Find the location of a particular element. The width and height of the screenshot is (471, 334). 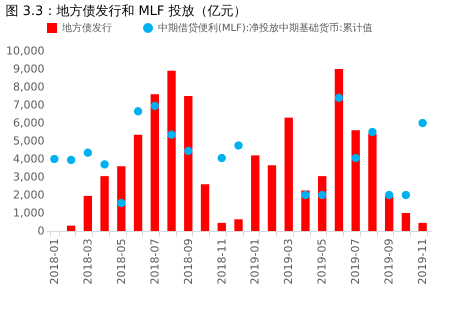

y-tick-label: 1,000 is located at coordinates (28, 213).